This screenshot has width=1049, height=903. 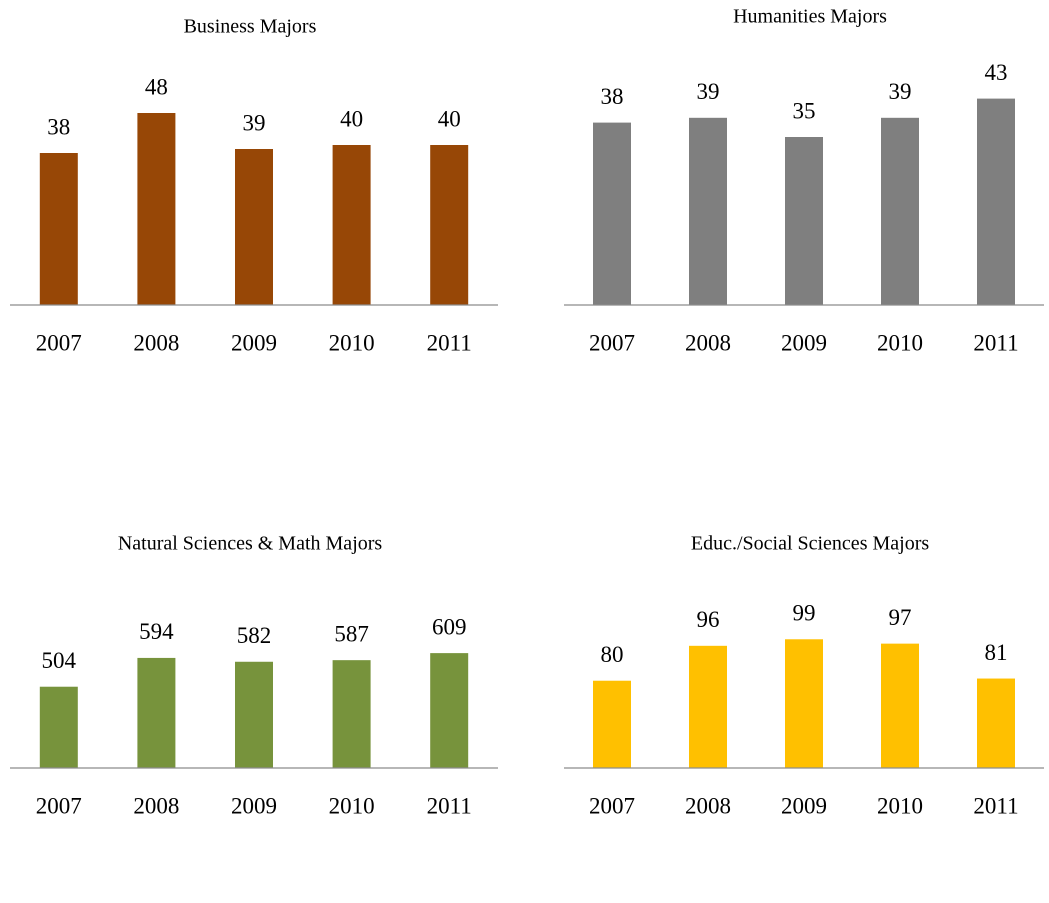 I want to click on data-label: 99, so click(x=804, y=613).